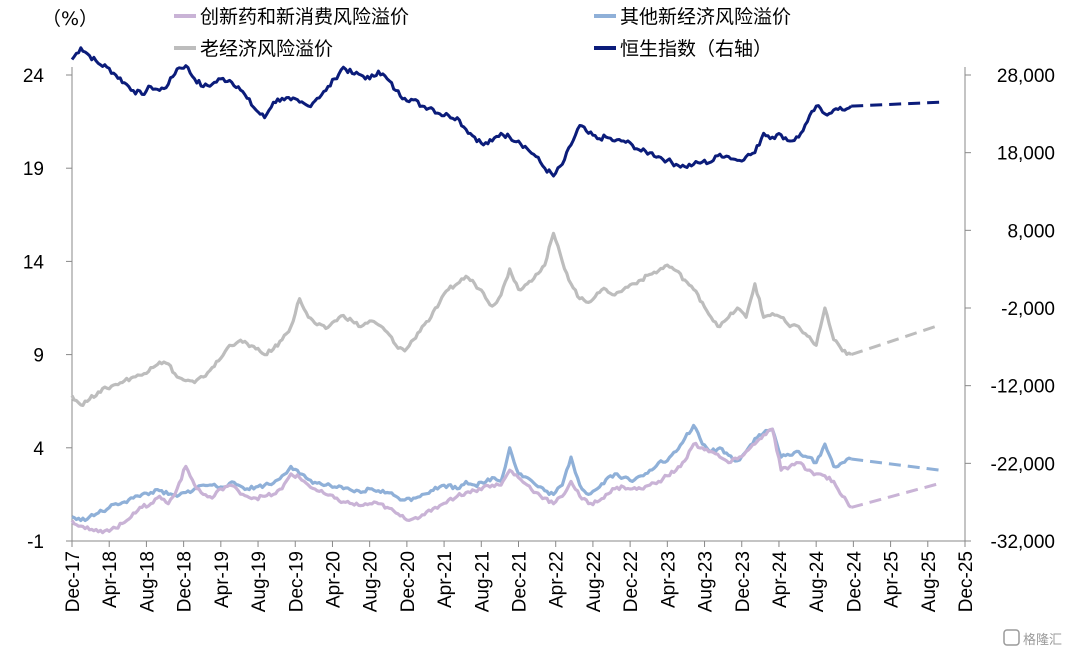  I want to click on legend-label: 创新药和新消费风险溢价, so click(304, 17).